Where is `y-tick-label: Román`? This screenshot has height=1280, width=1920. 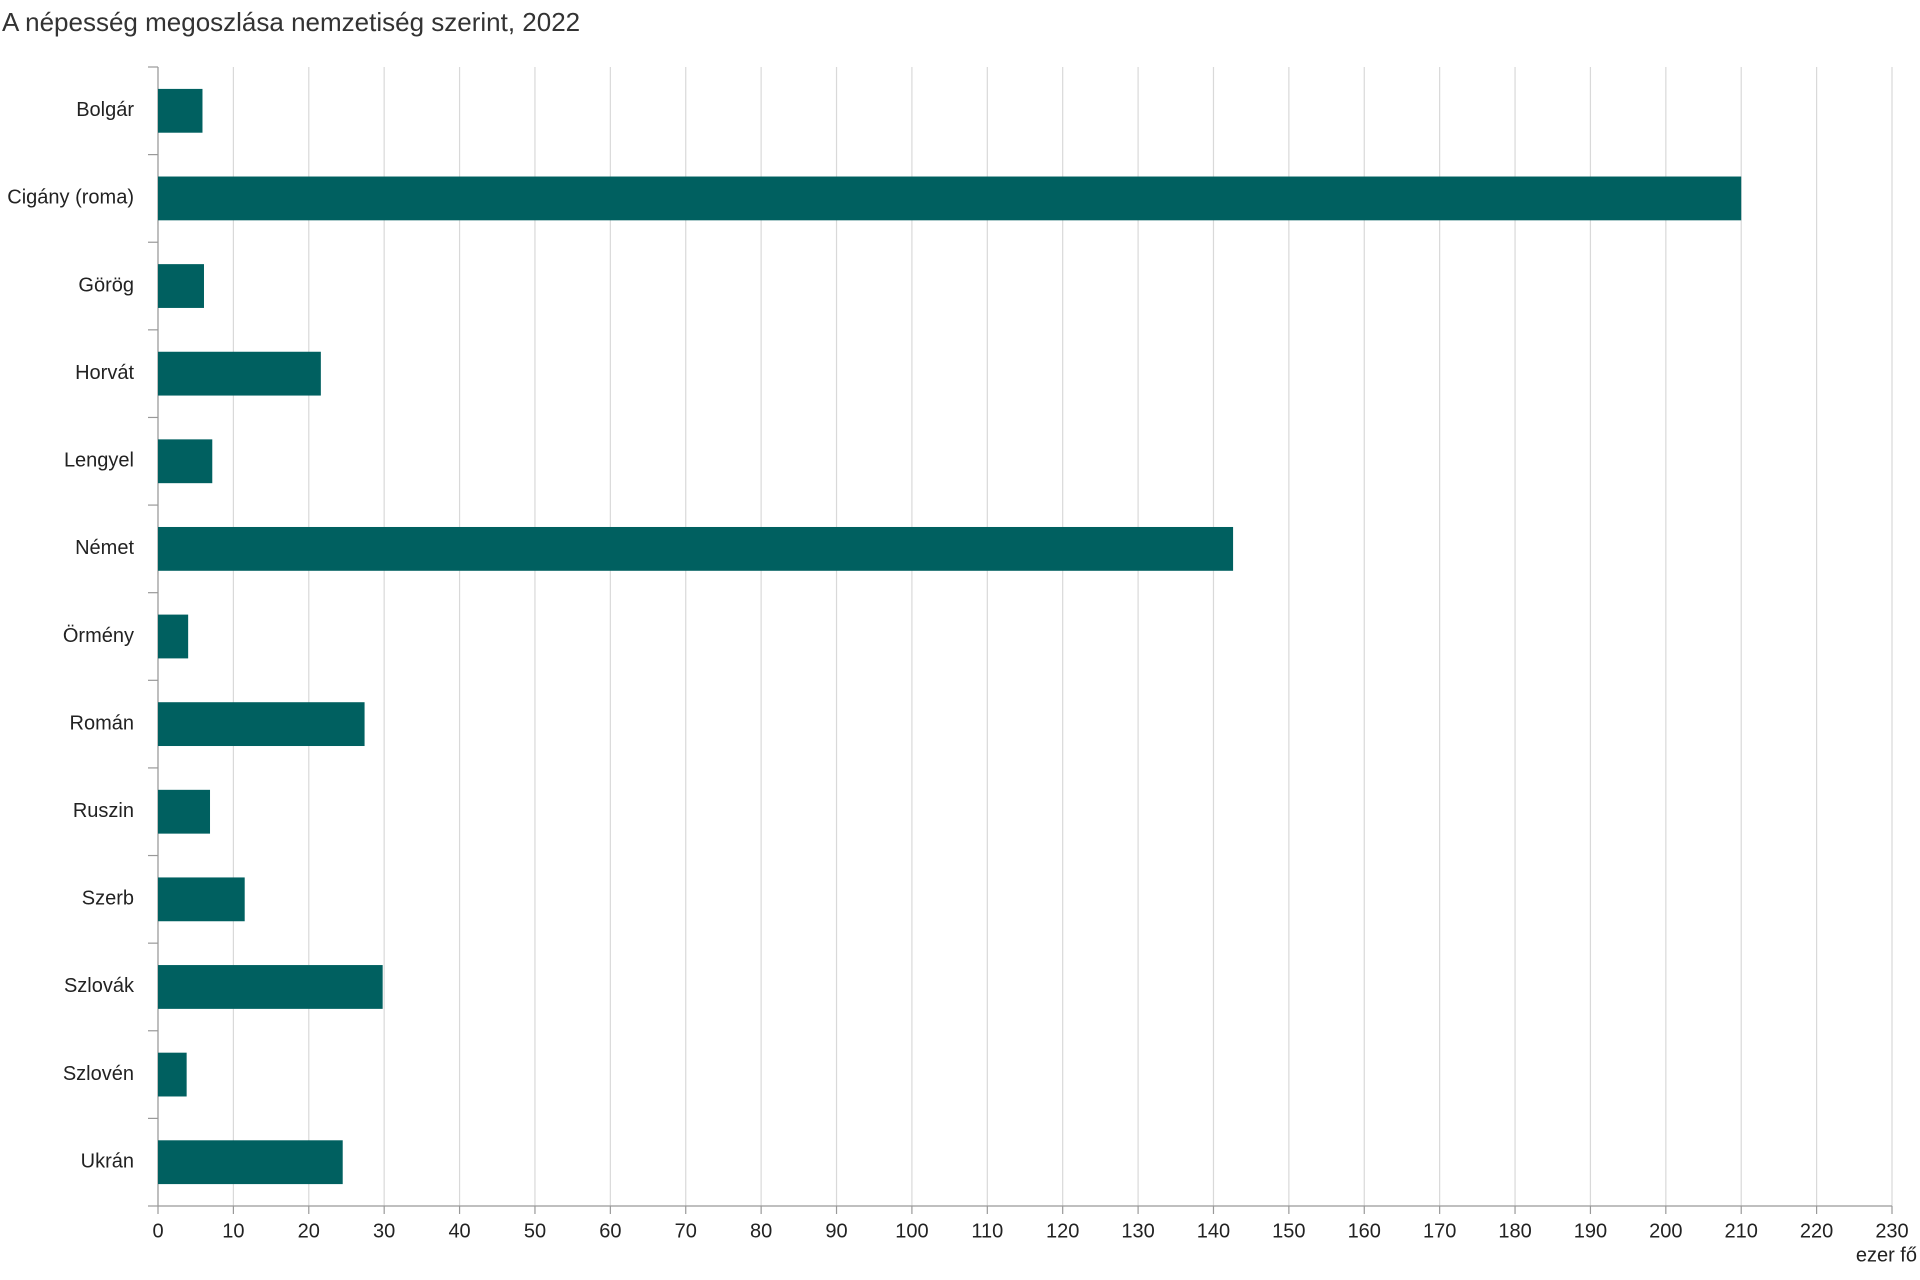
y-tick-label: Román is located at coordinates (102, 723).